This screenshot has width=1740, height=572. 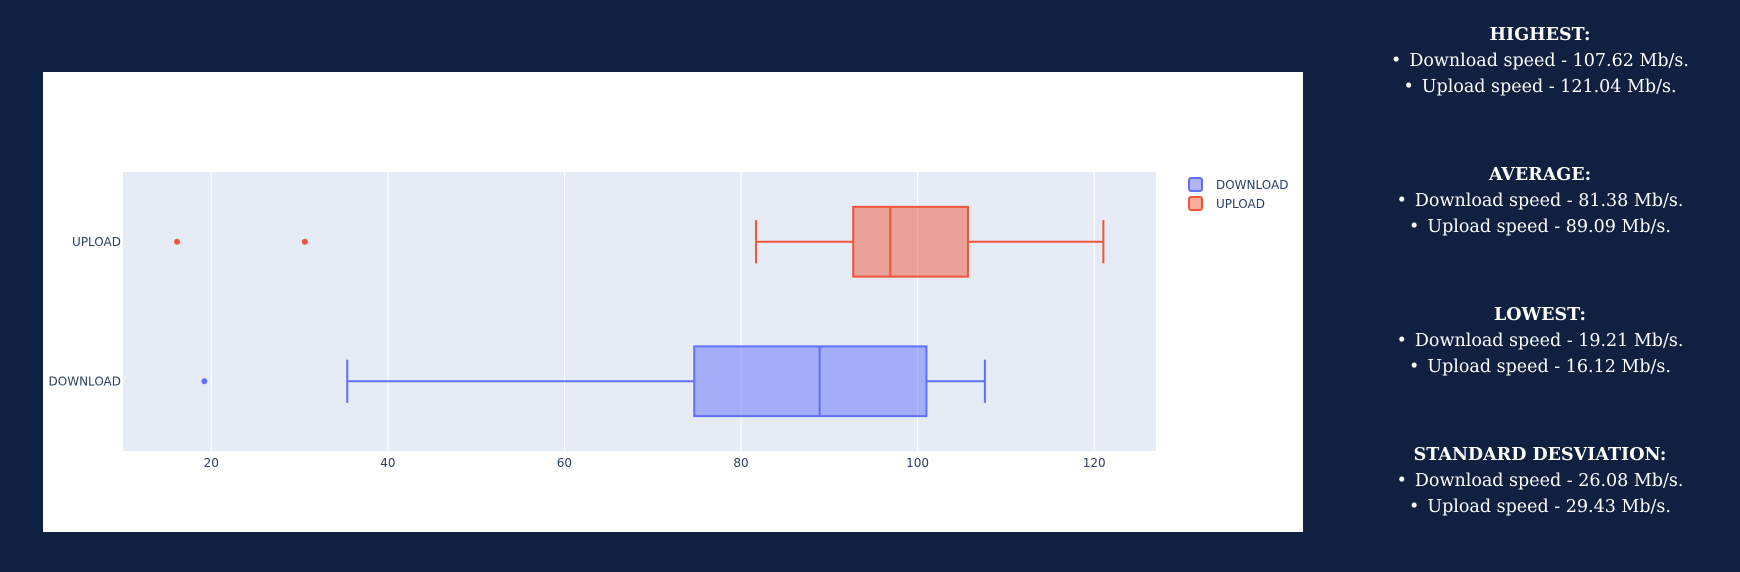 I want to click on x-tick-label: 40, so click(x=387, y=463).